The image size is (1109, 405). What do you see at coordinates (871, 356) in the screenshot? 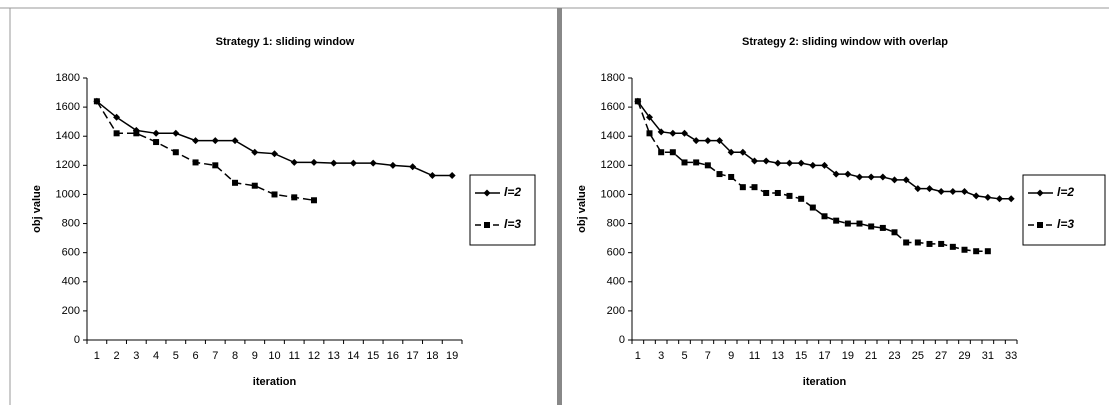
I see `x-tick-label: 21` at bounding box center [871, 356].